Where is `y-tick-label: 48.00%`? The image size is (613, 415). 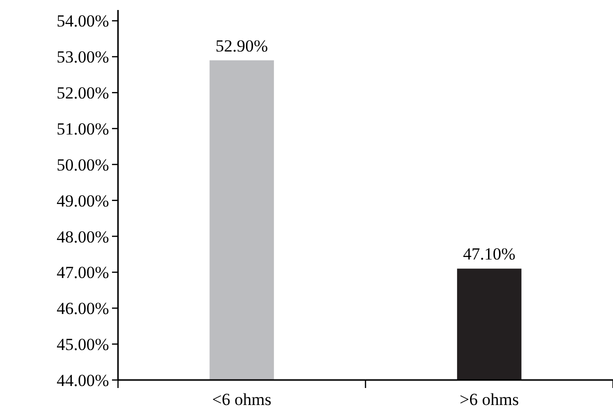
y-tick-label: 48.00% is located at coordinates (82, 236).